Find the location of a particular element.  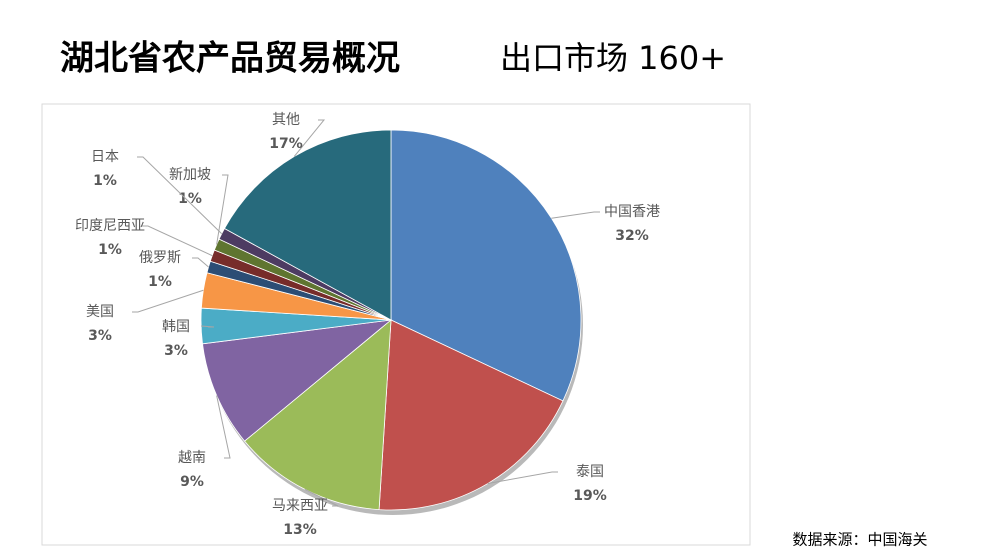

slice-value-label: 17% is located at coordinates (286, 144).